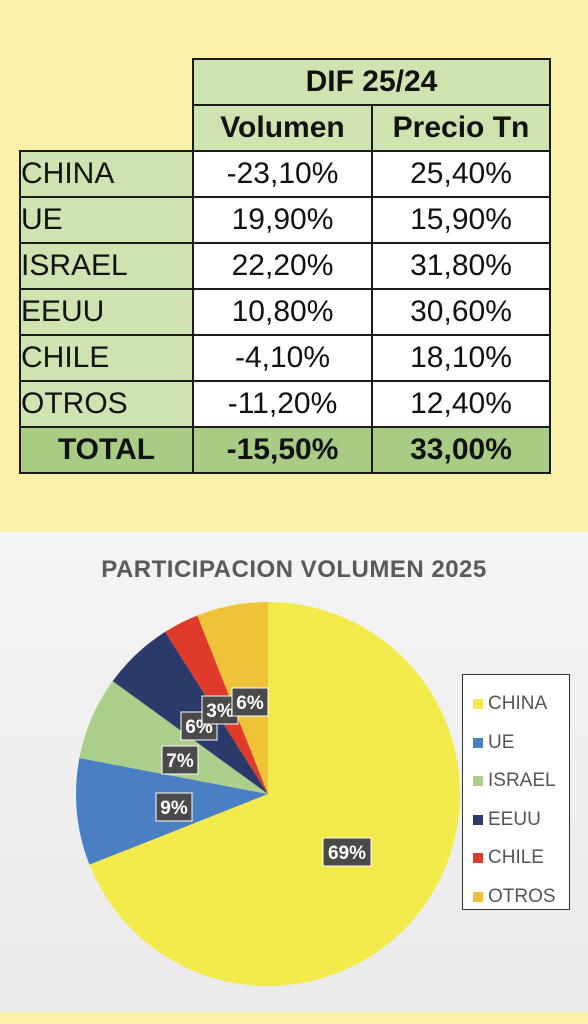 This screenshot has width=588, height=1024. Describe the element at coordinates (461, 312) in the screenshot. I see `precio-cell: 30,60%` at that location.